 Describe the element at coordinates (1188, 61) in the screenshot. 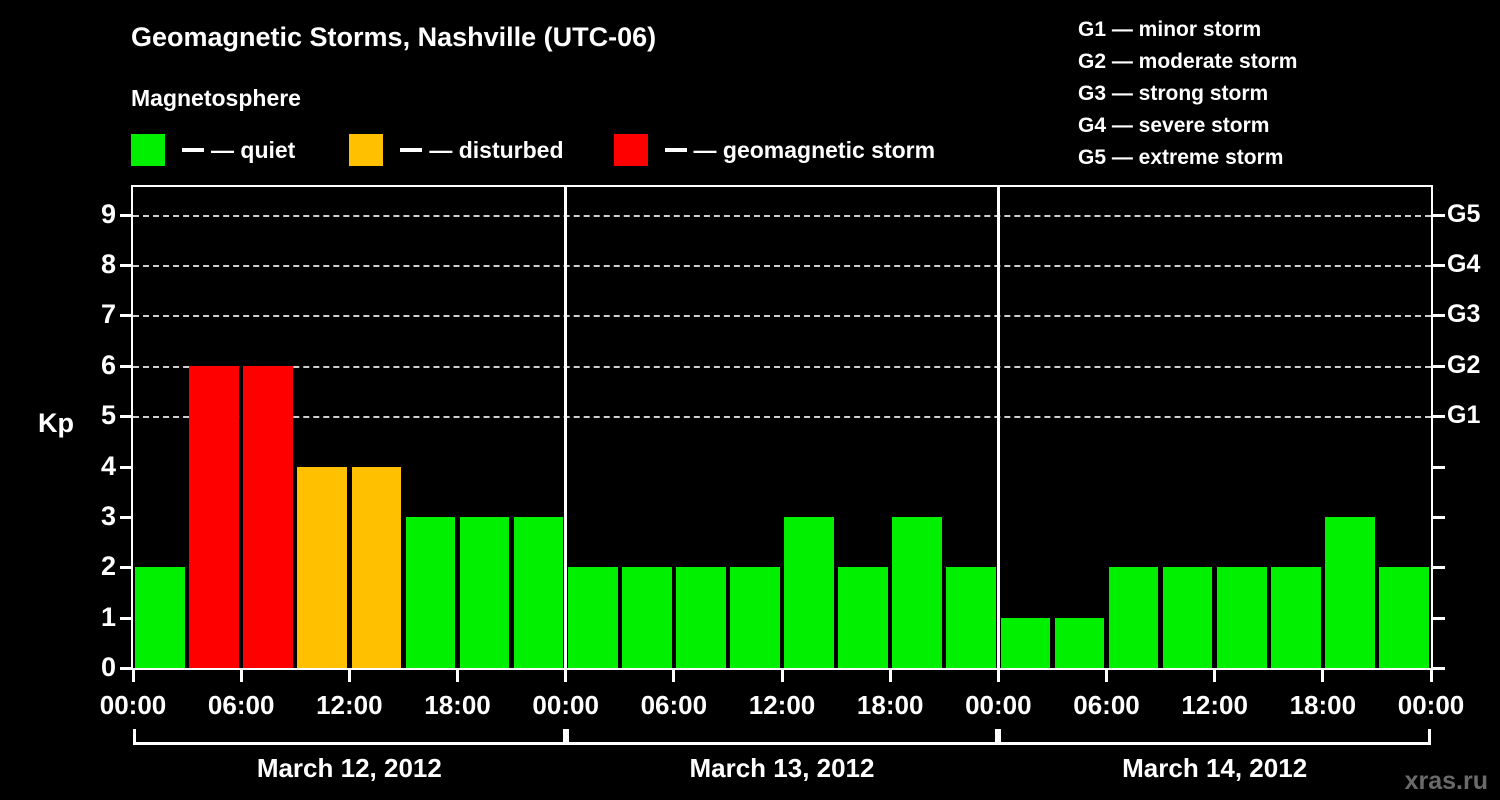

I see `g-key-line-g2: G2 — moderate storm` at that location.